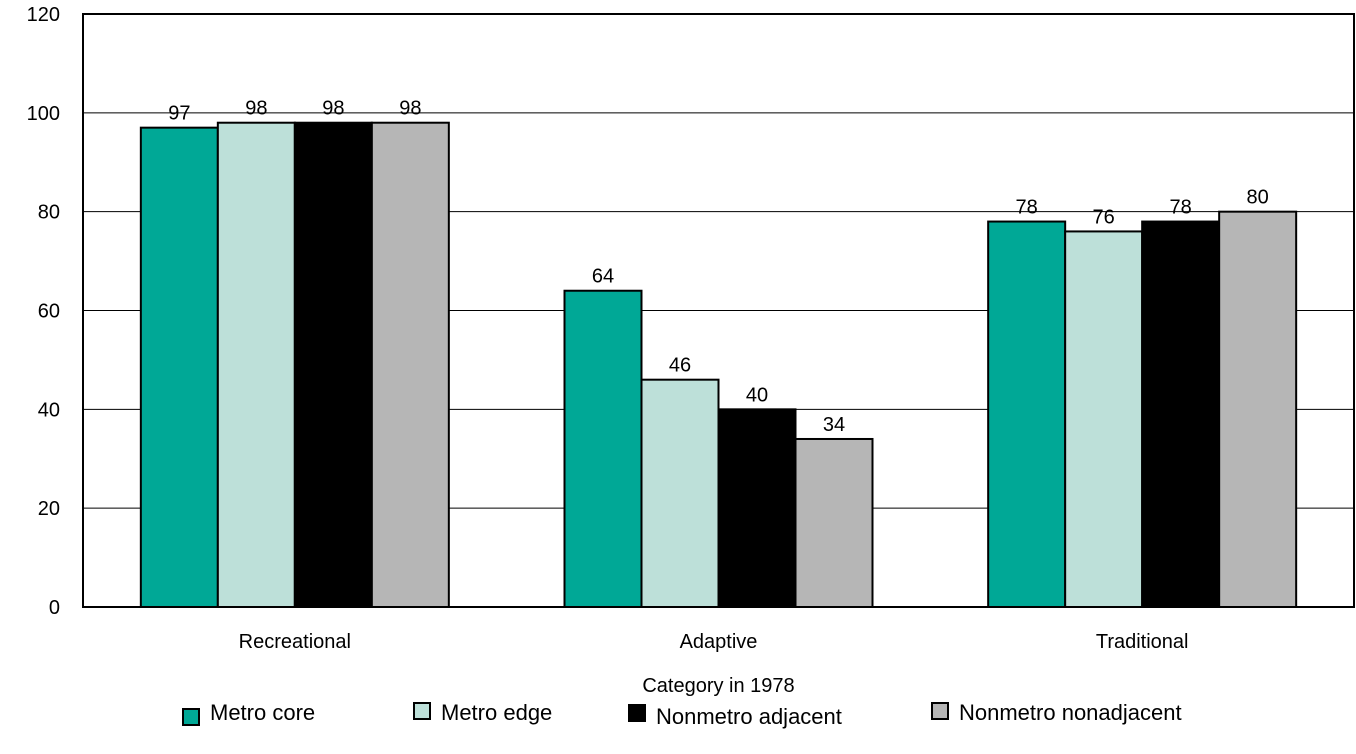  I want to click on y-tick-label: 0, so click(54, 608).